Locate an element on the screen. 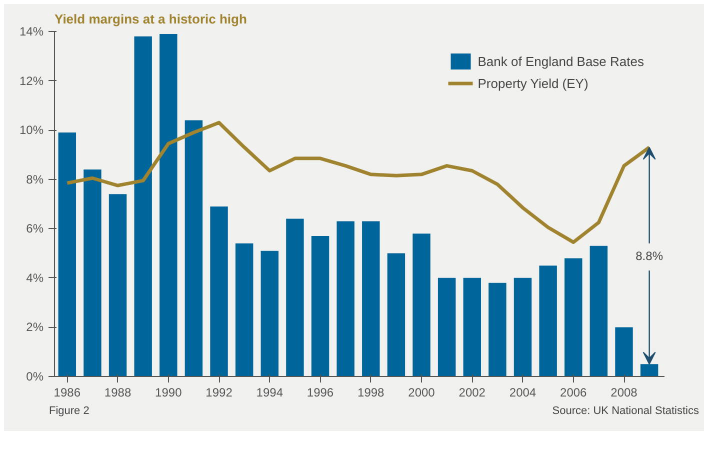  x-tick-label: 1998 is located at coordinates (371, 393).